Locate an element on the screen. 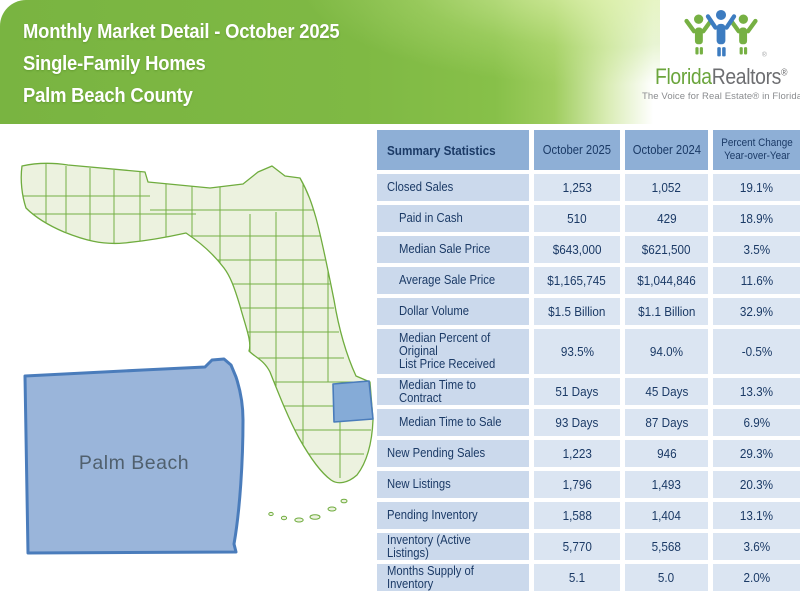  row-value-oct2024: $621,500 is located at coordinates (666, 249).